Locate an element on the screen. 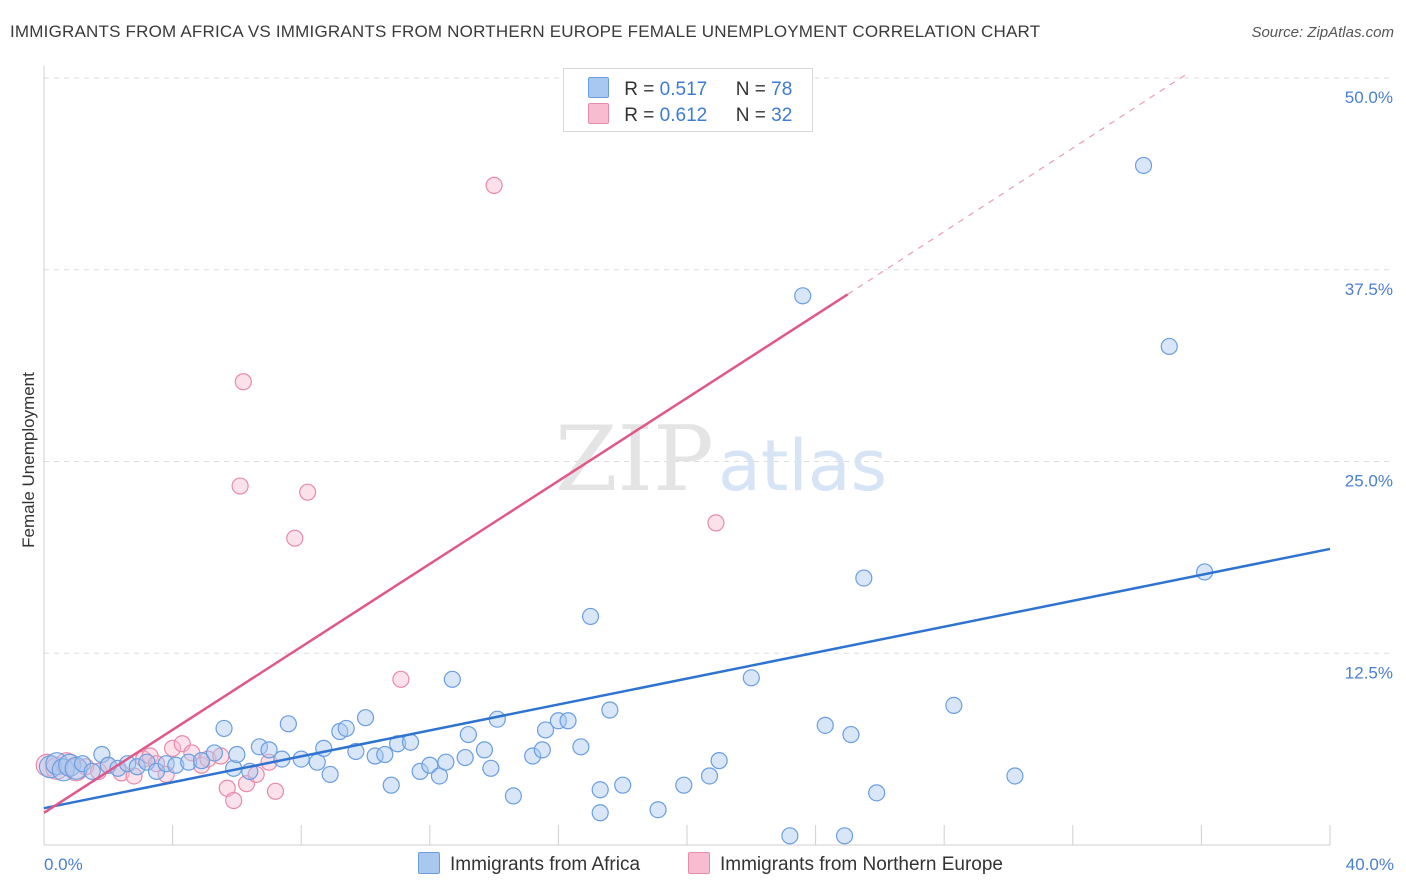 This screenshot has width=1406, height=892. legend-item-africa: Immigrants from Africa is located at coordinates (529, 864).